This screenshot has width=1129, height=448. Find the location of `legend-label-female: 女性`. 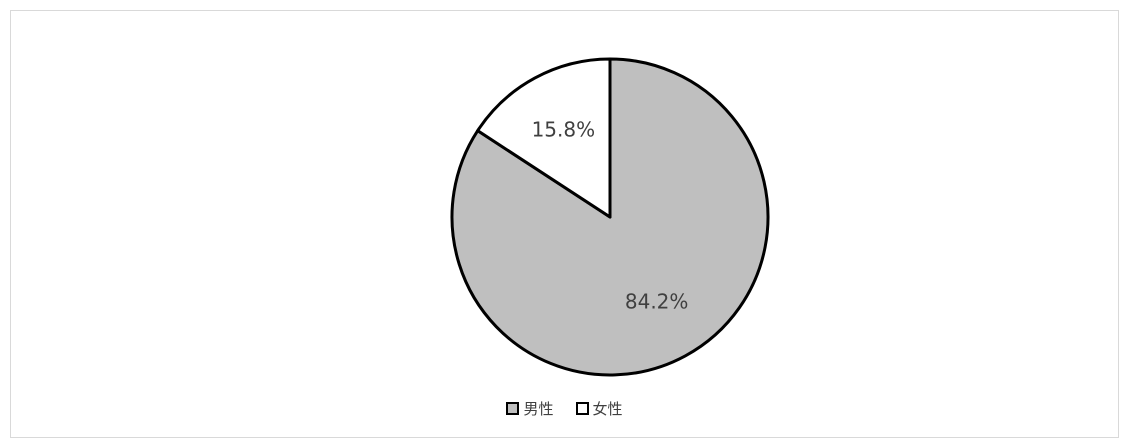

legend-label-female: 女性 is located at coordinates (607, 409).